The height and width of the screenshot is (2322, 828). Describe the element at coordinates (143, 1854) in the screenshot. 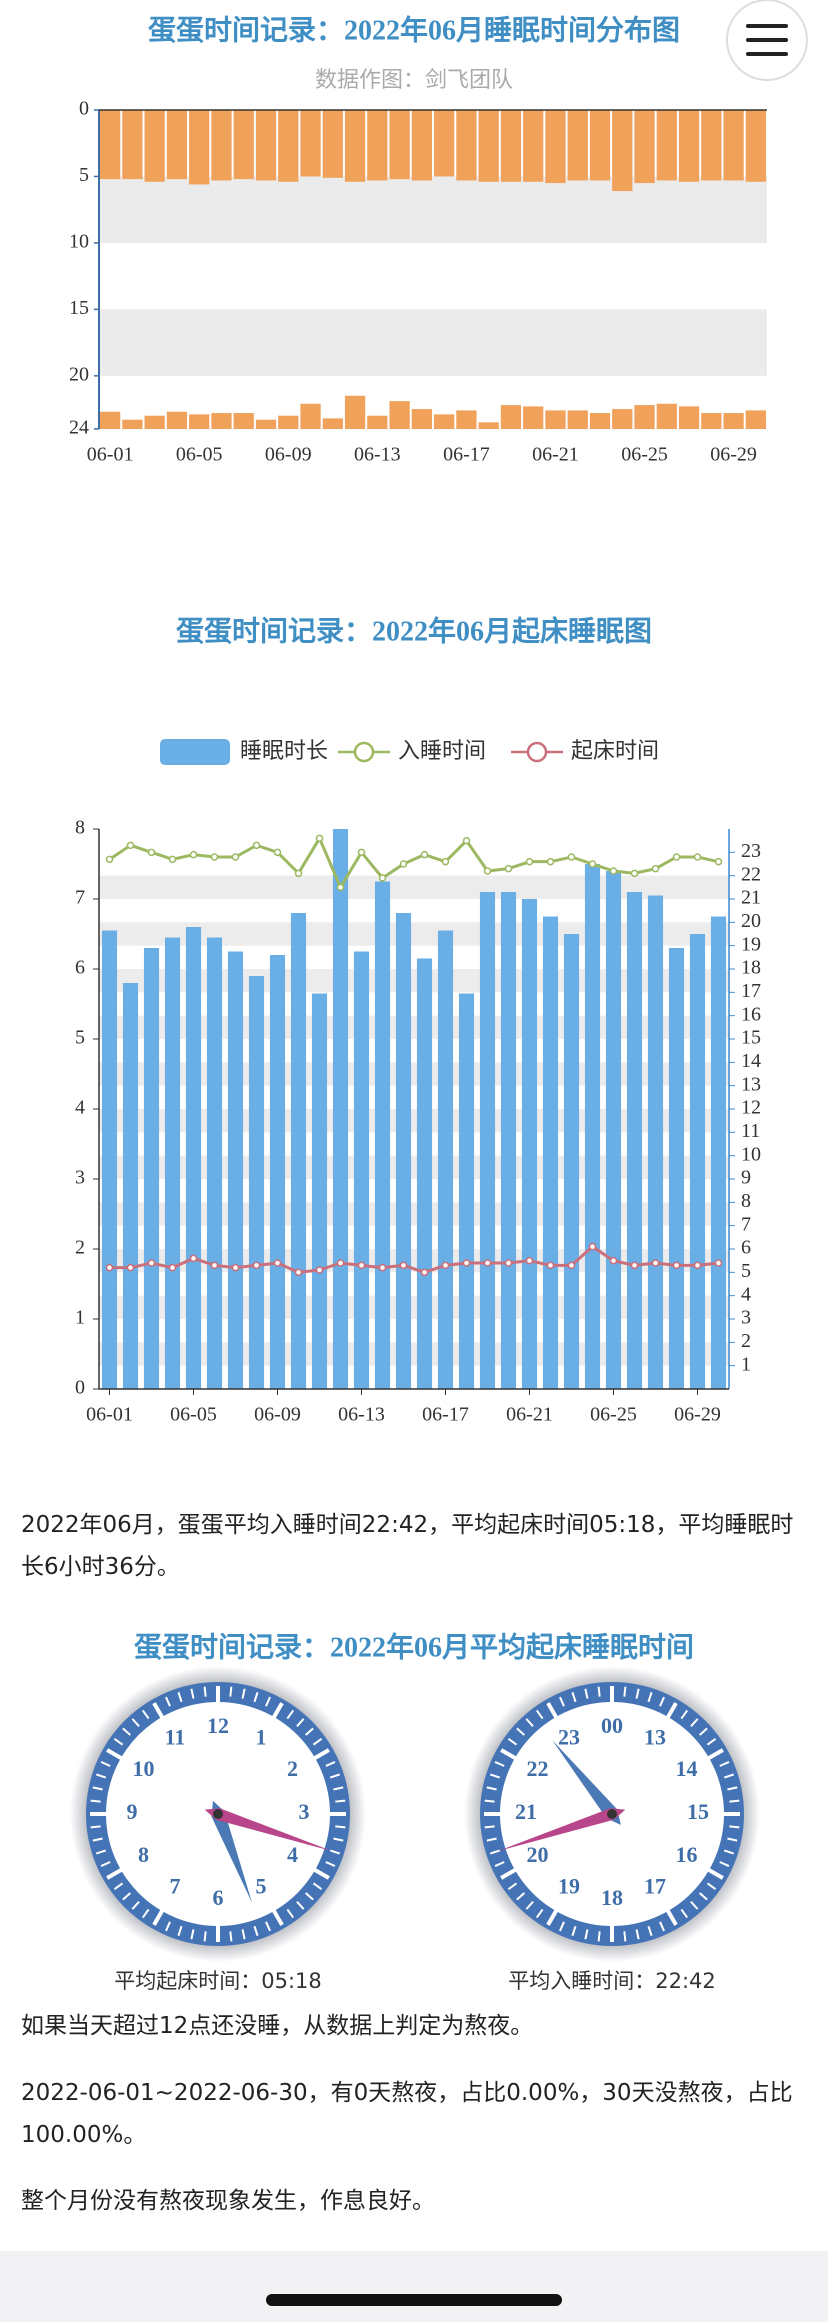

I see `clock-number: 8` at that location.